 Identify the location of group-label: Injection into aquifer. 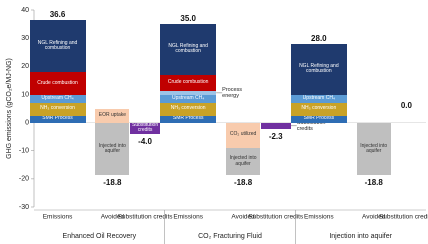
(360, 236).